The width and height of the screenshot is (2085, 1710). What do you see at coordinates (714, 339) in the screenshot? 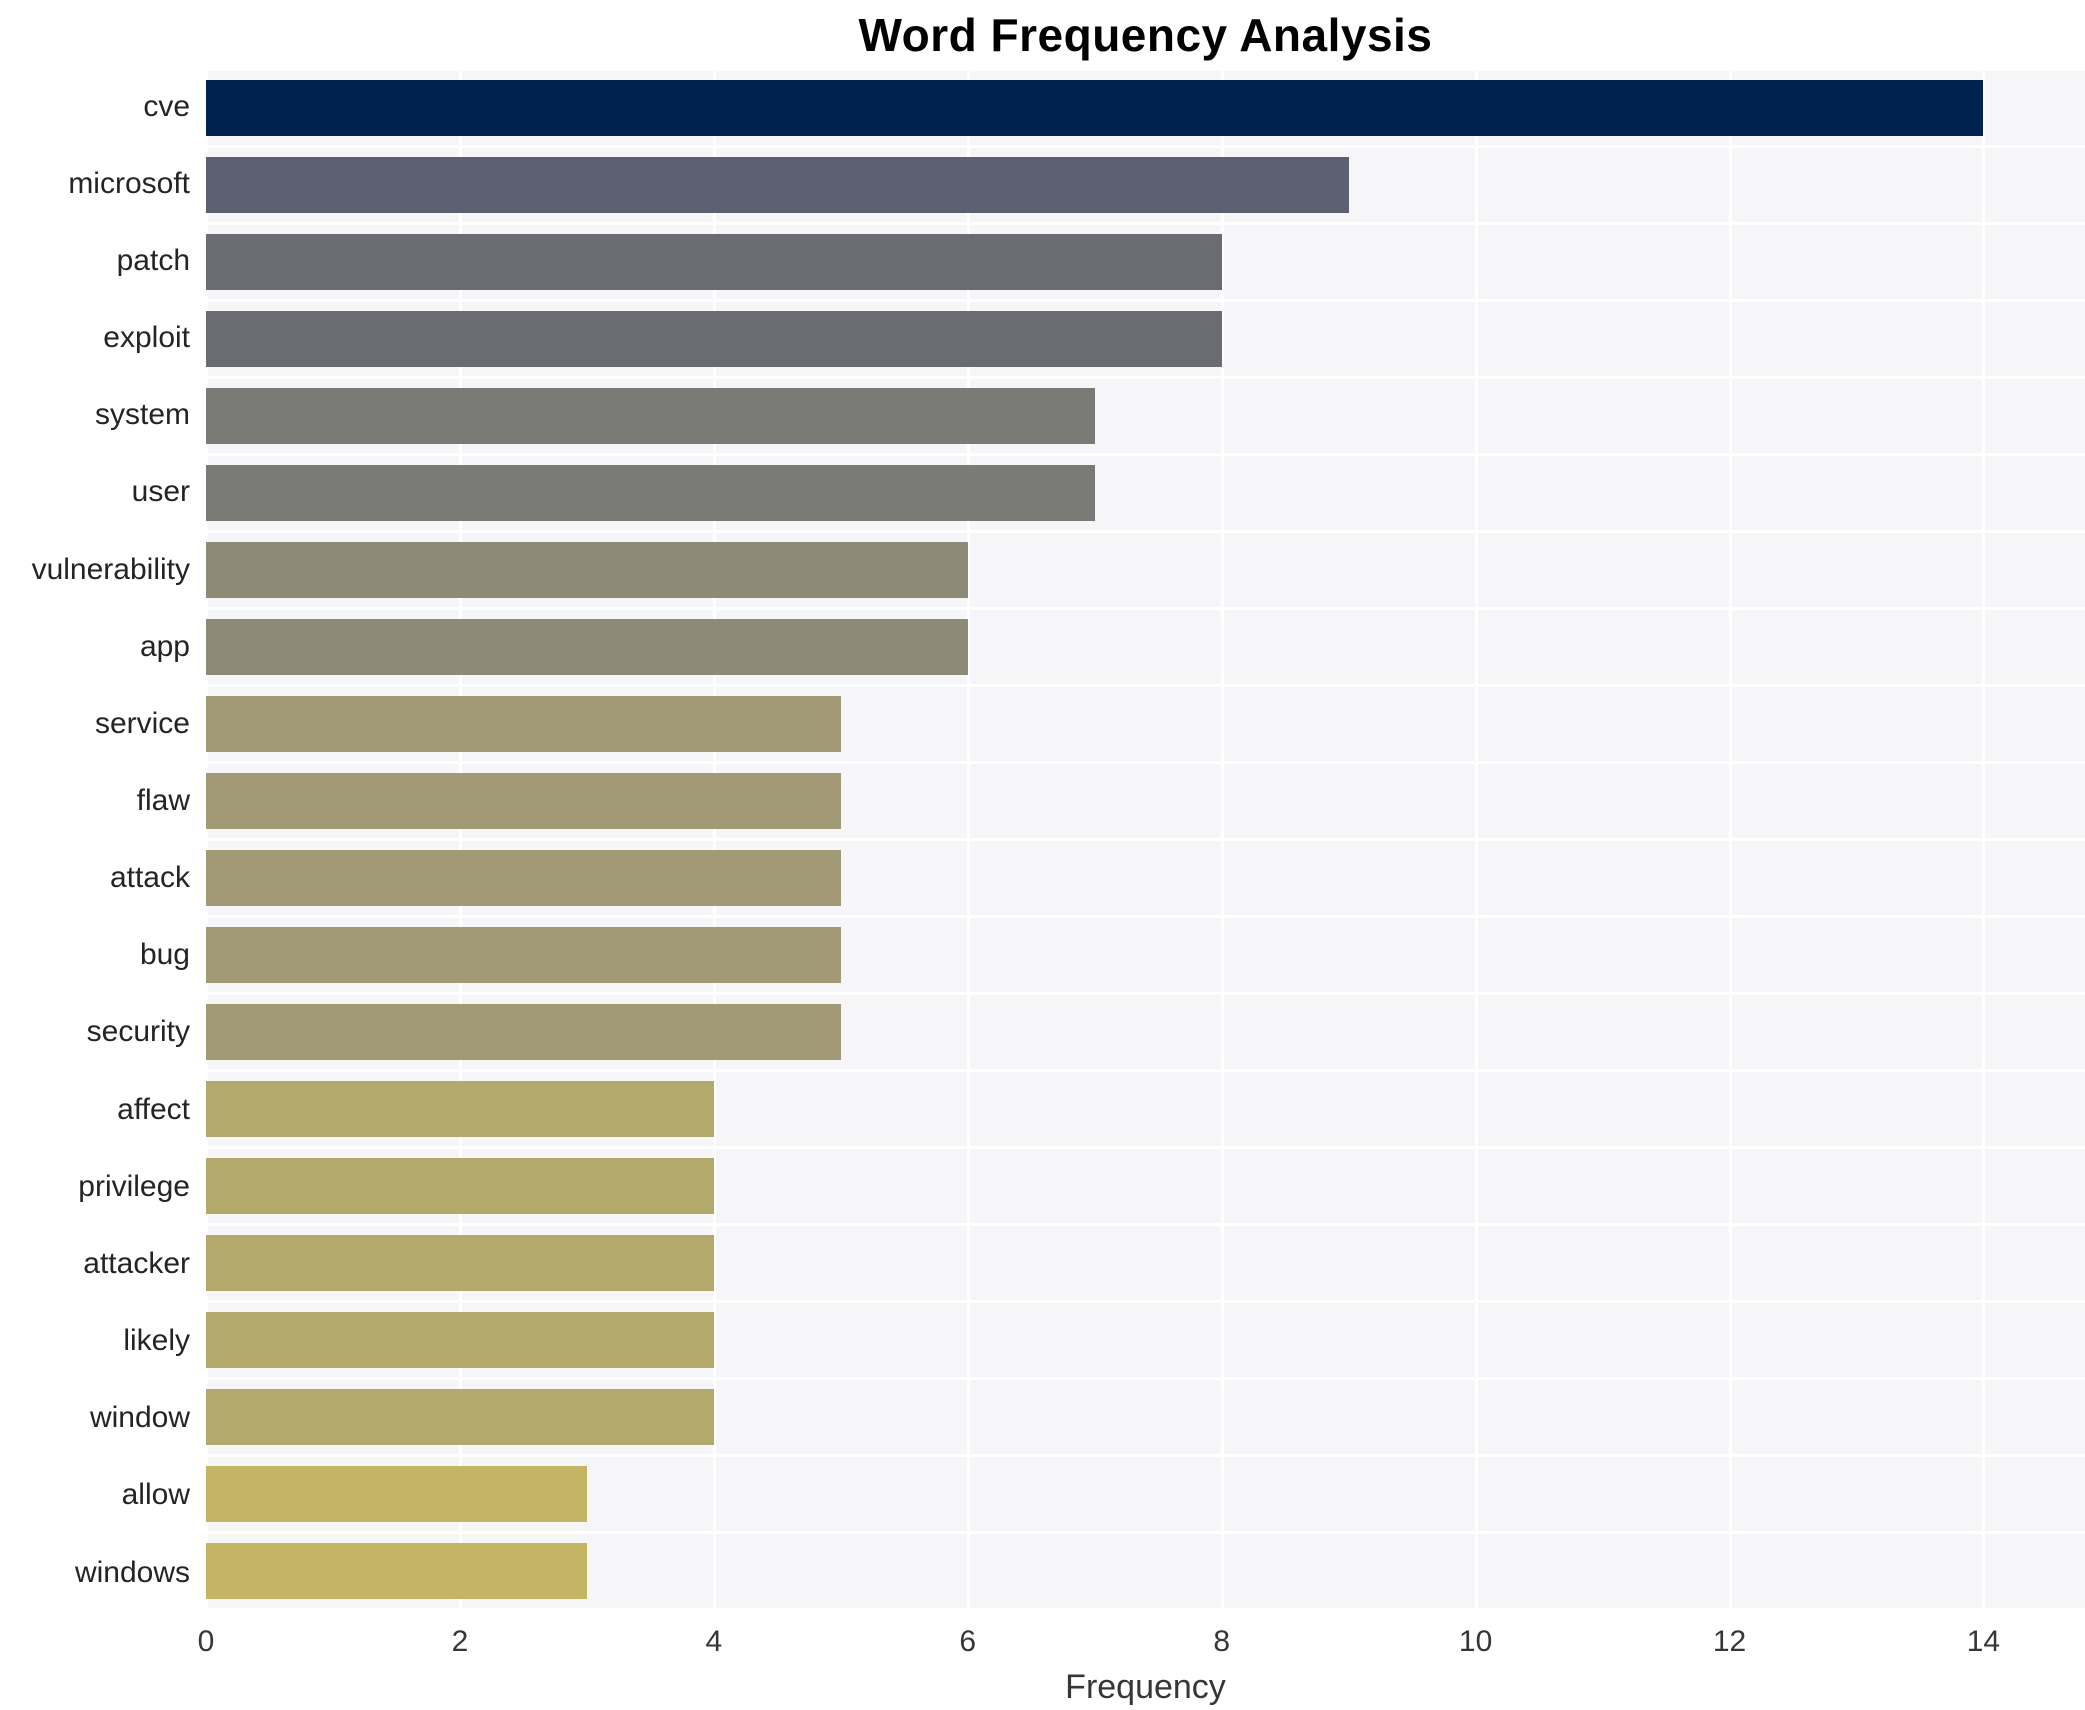
I see `bar-exploit` at bounding box center [714, 339].